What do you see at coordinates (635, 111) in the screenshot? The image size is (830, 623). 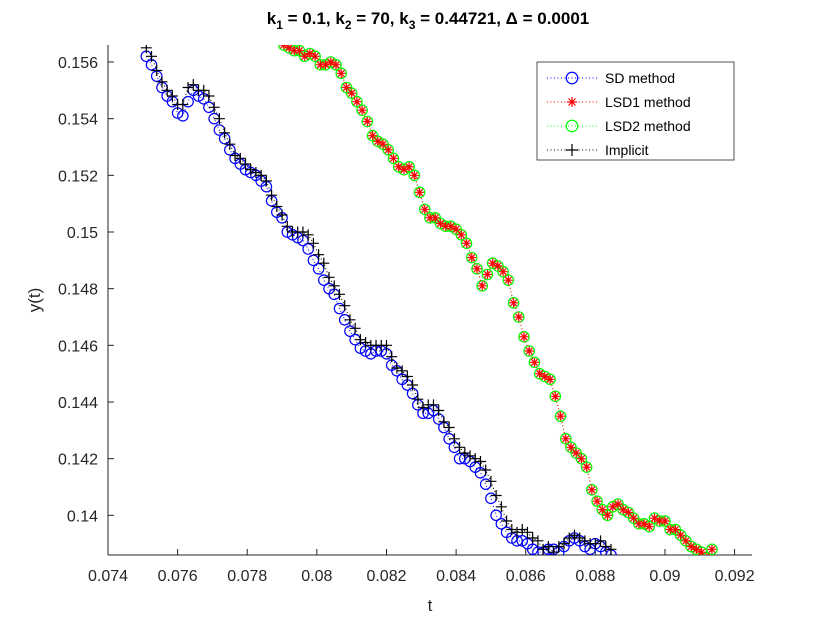 I see `legend: SD method LSD1 method LSD2 method Implicit` at bounding box center [635, 111].